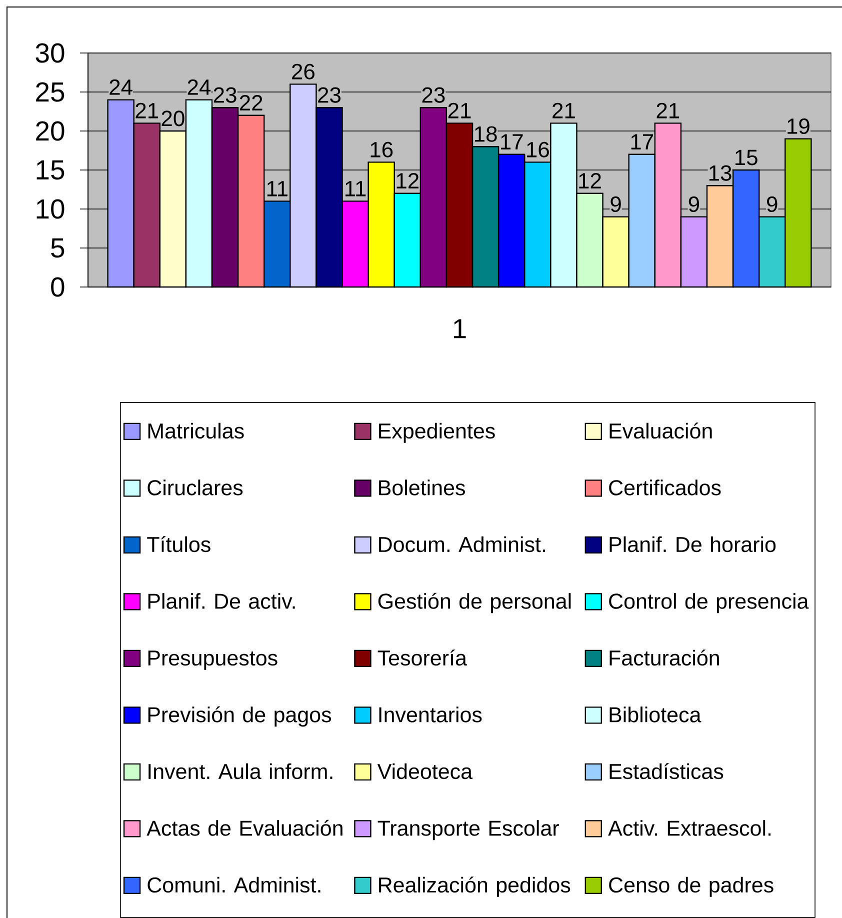  Describe the element at coordinates (178, 544) in the screenshot. I see `legend-label: Títulos` at that location.